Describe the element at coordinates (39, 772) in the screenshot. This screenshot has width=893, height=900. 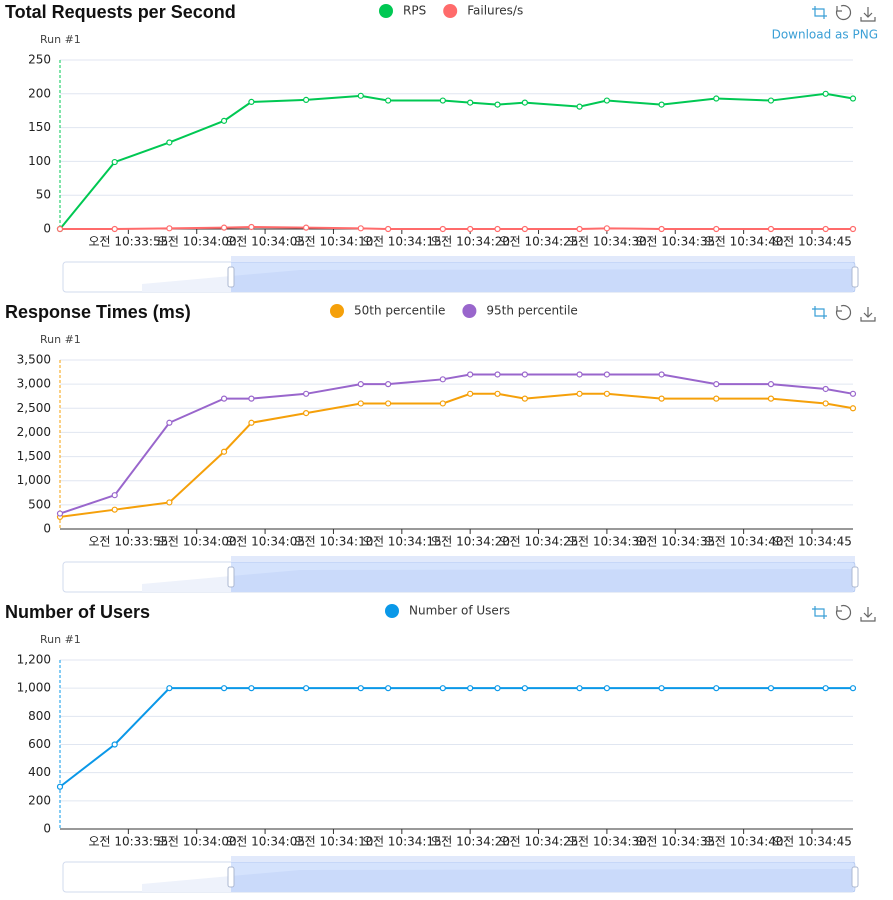
I see `y-tick-label: 400` at that location.